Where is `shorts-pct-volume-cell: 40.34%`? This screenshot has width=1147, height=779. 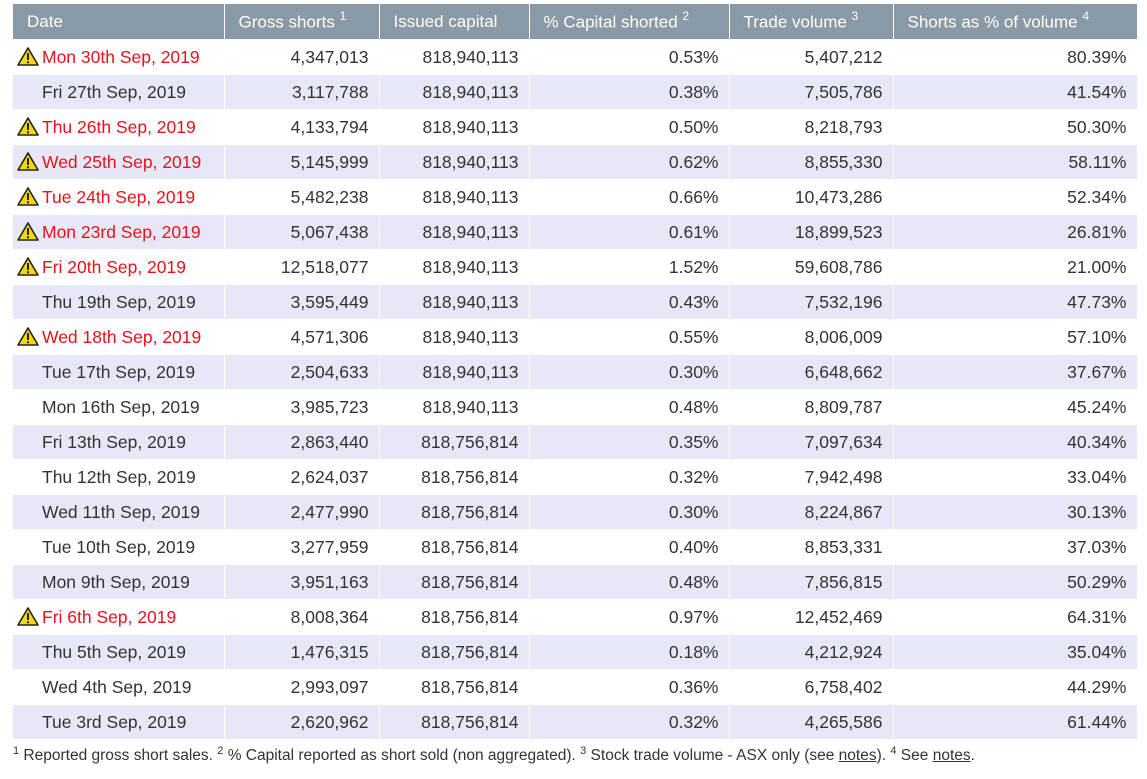
shorts-pct-volume-cell: 40.34% is located at coordinates (1015, 442).